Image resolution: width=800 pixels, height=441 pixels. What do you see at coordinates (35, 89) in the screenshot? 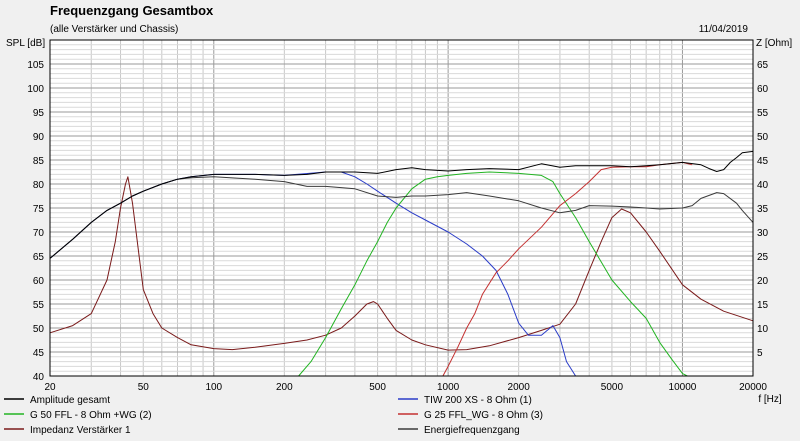
I see `left-tick-label: 100` at bounding box center [35, 89].